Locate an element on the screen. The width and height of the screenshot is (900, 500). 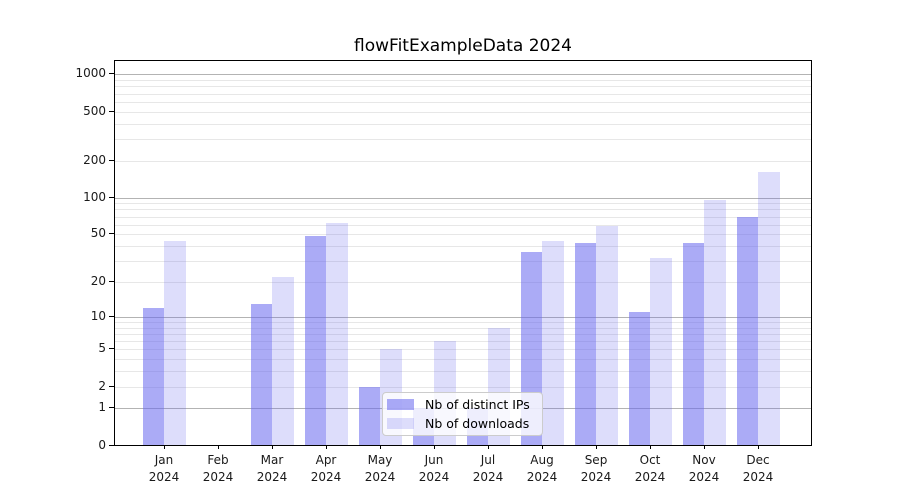
bar-dec-distinct-ips is located at coordinates (747, 331).